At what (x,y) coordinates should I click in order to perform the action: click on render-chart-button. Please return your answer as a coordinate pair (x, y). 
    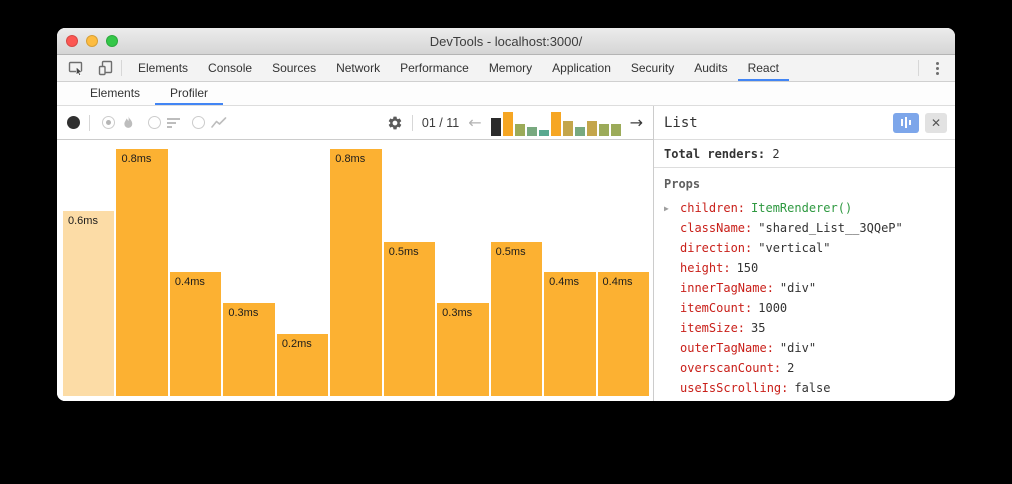
    Looking at the image, I should click on (906, 122).